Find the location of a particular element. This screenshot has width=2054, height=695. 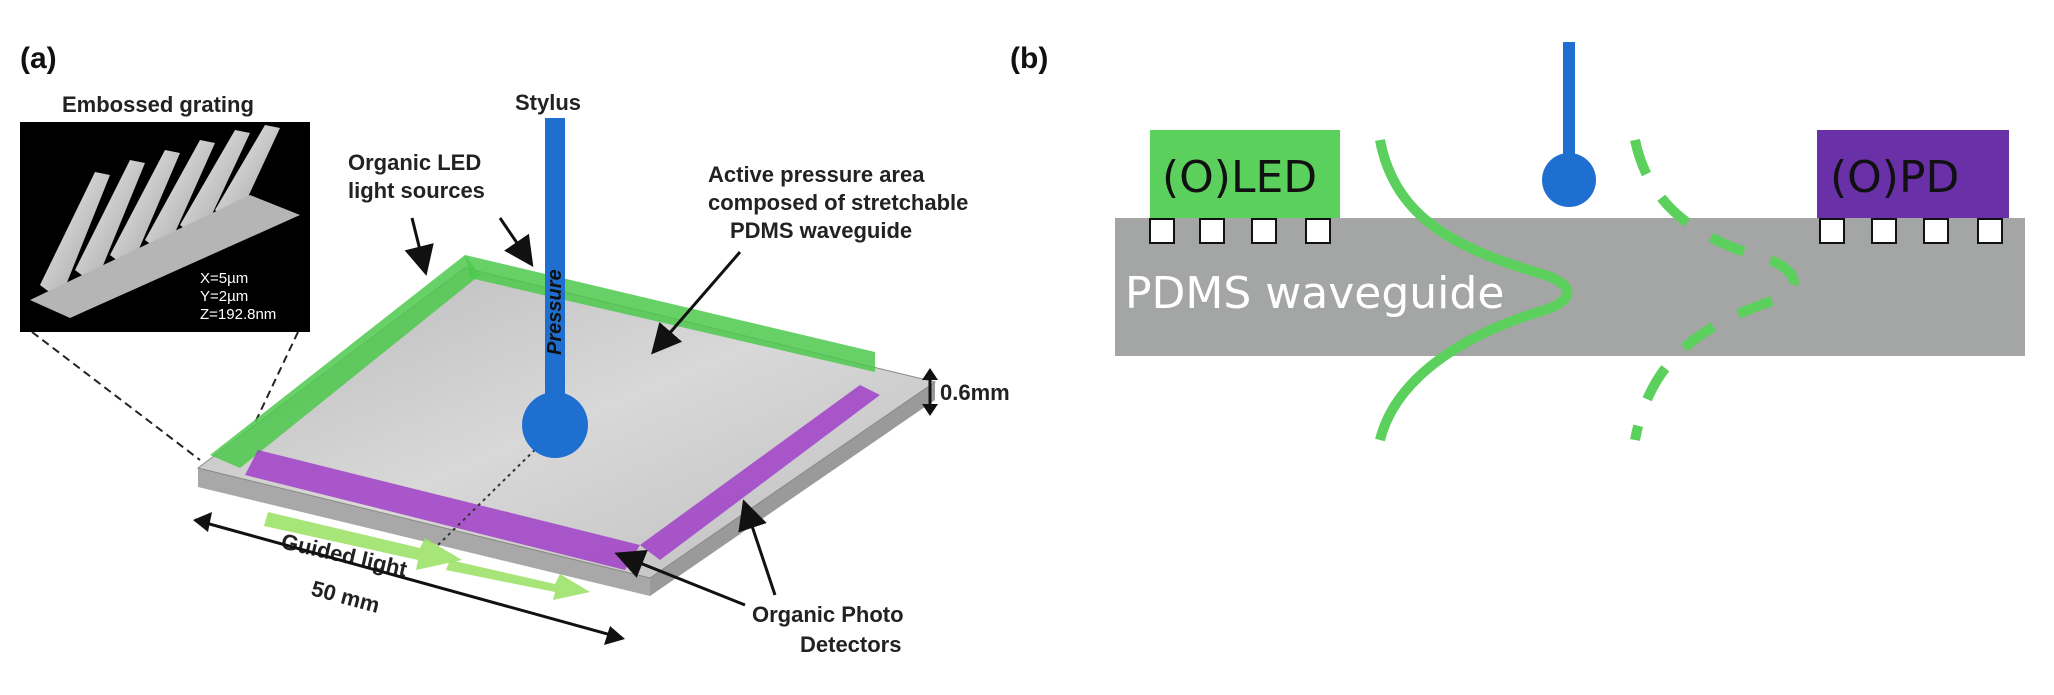

panel-a-label: (a) is located at coordinates (38, 58).